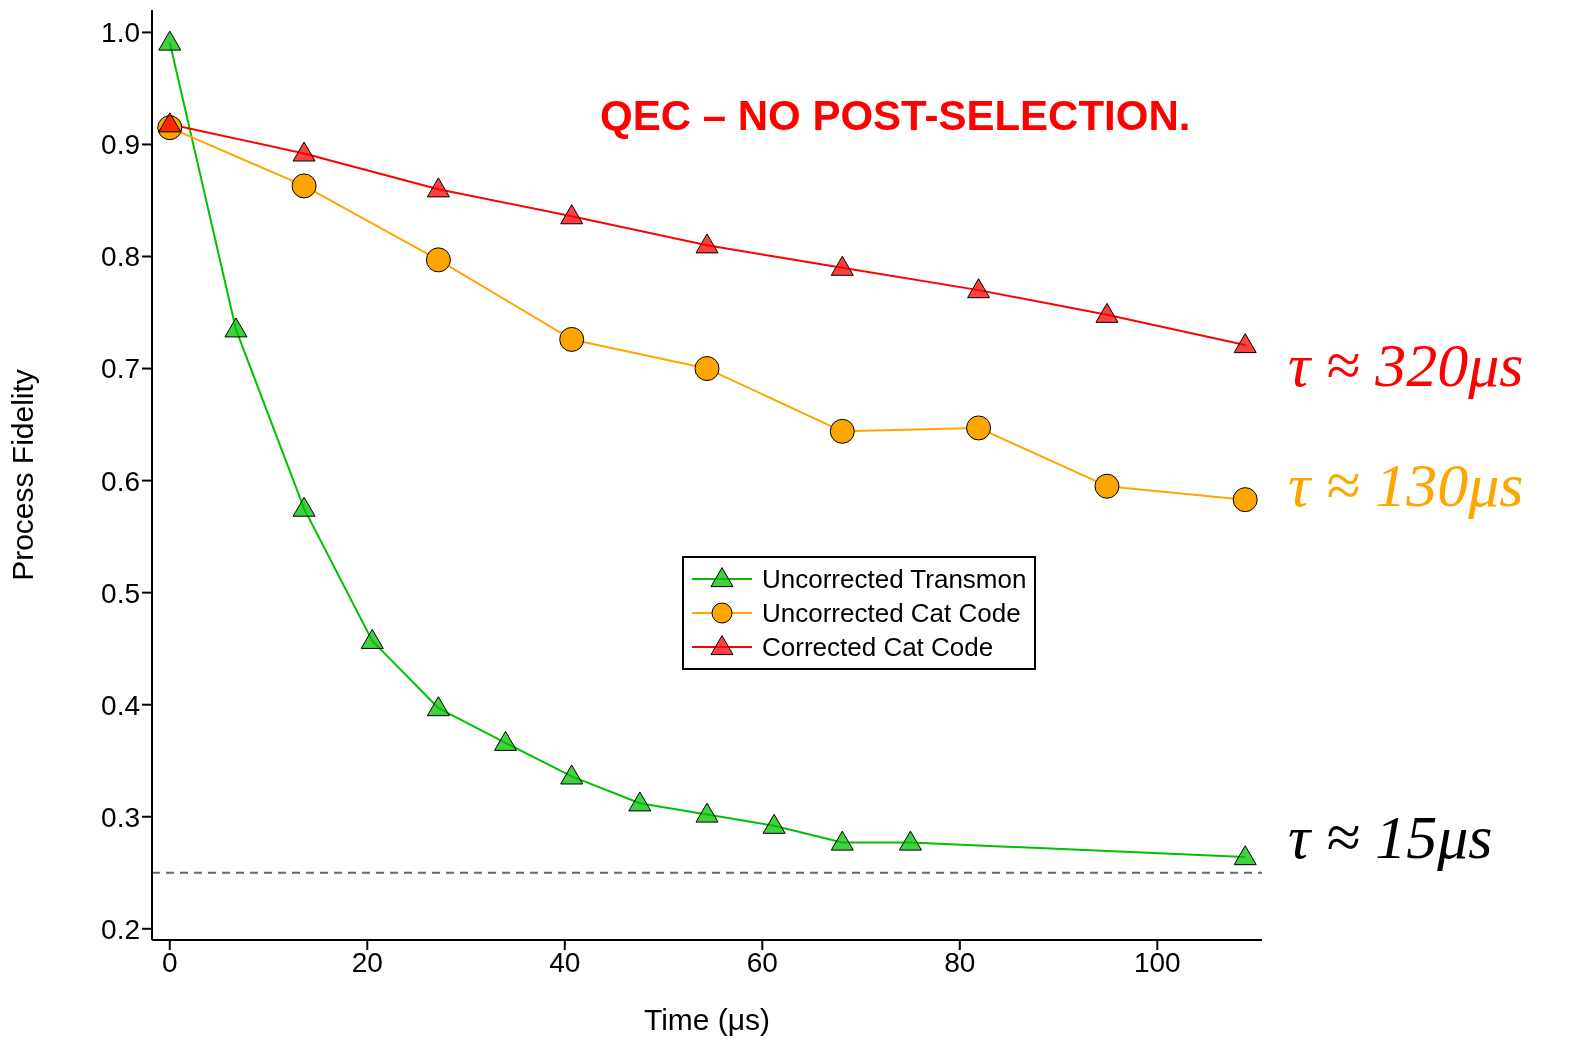  What do you see at coordinates (565, 962) in the screenshot?
I see `x-tick-label: 40` at bounding box center [565, 962].